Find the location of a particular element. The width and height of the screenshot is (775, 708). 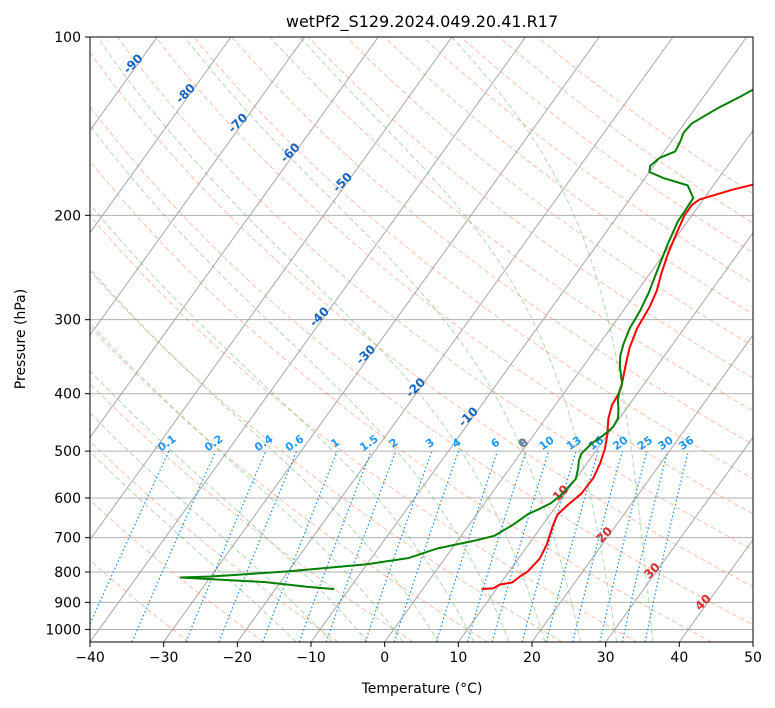

isotherm-label: 0 is located at coordinates (523, 443).